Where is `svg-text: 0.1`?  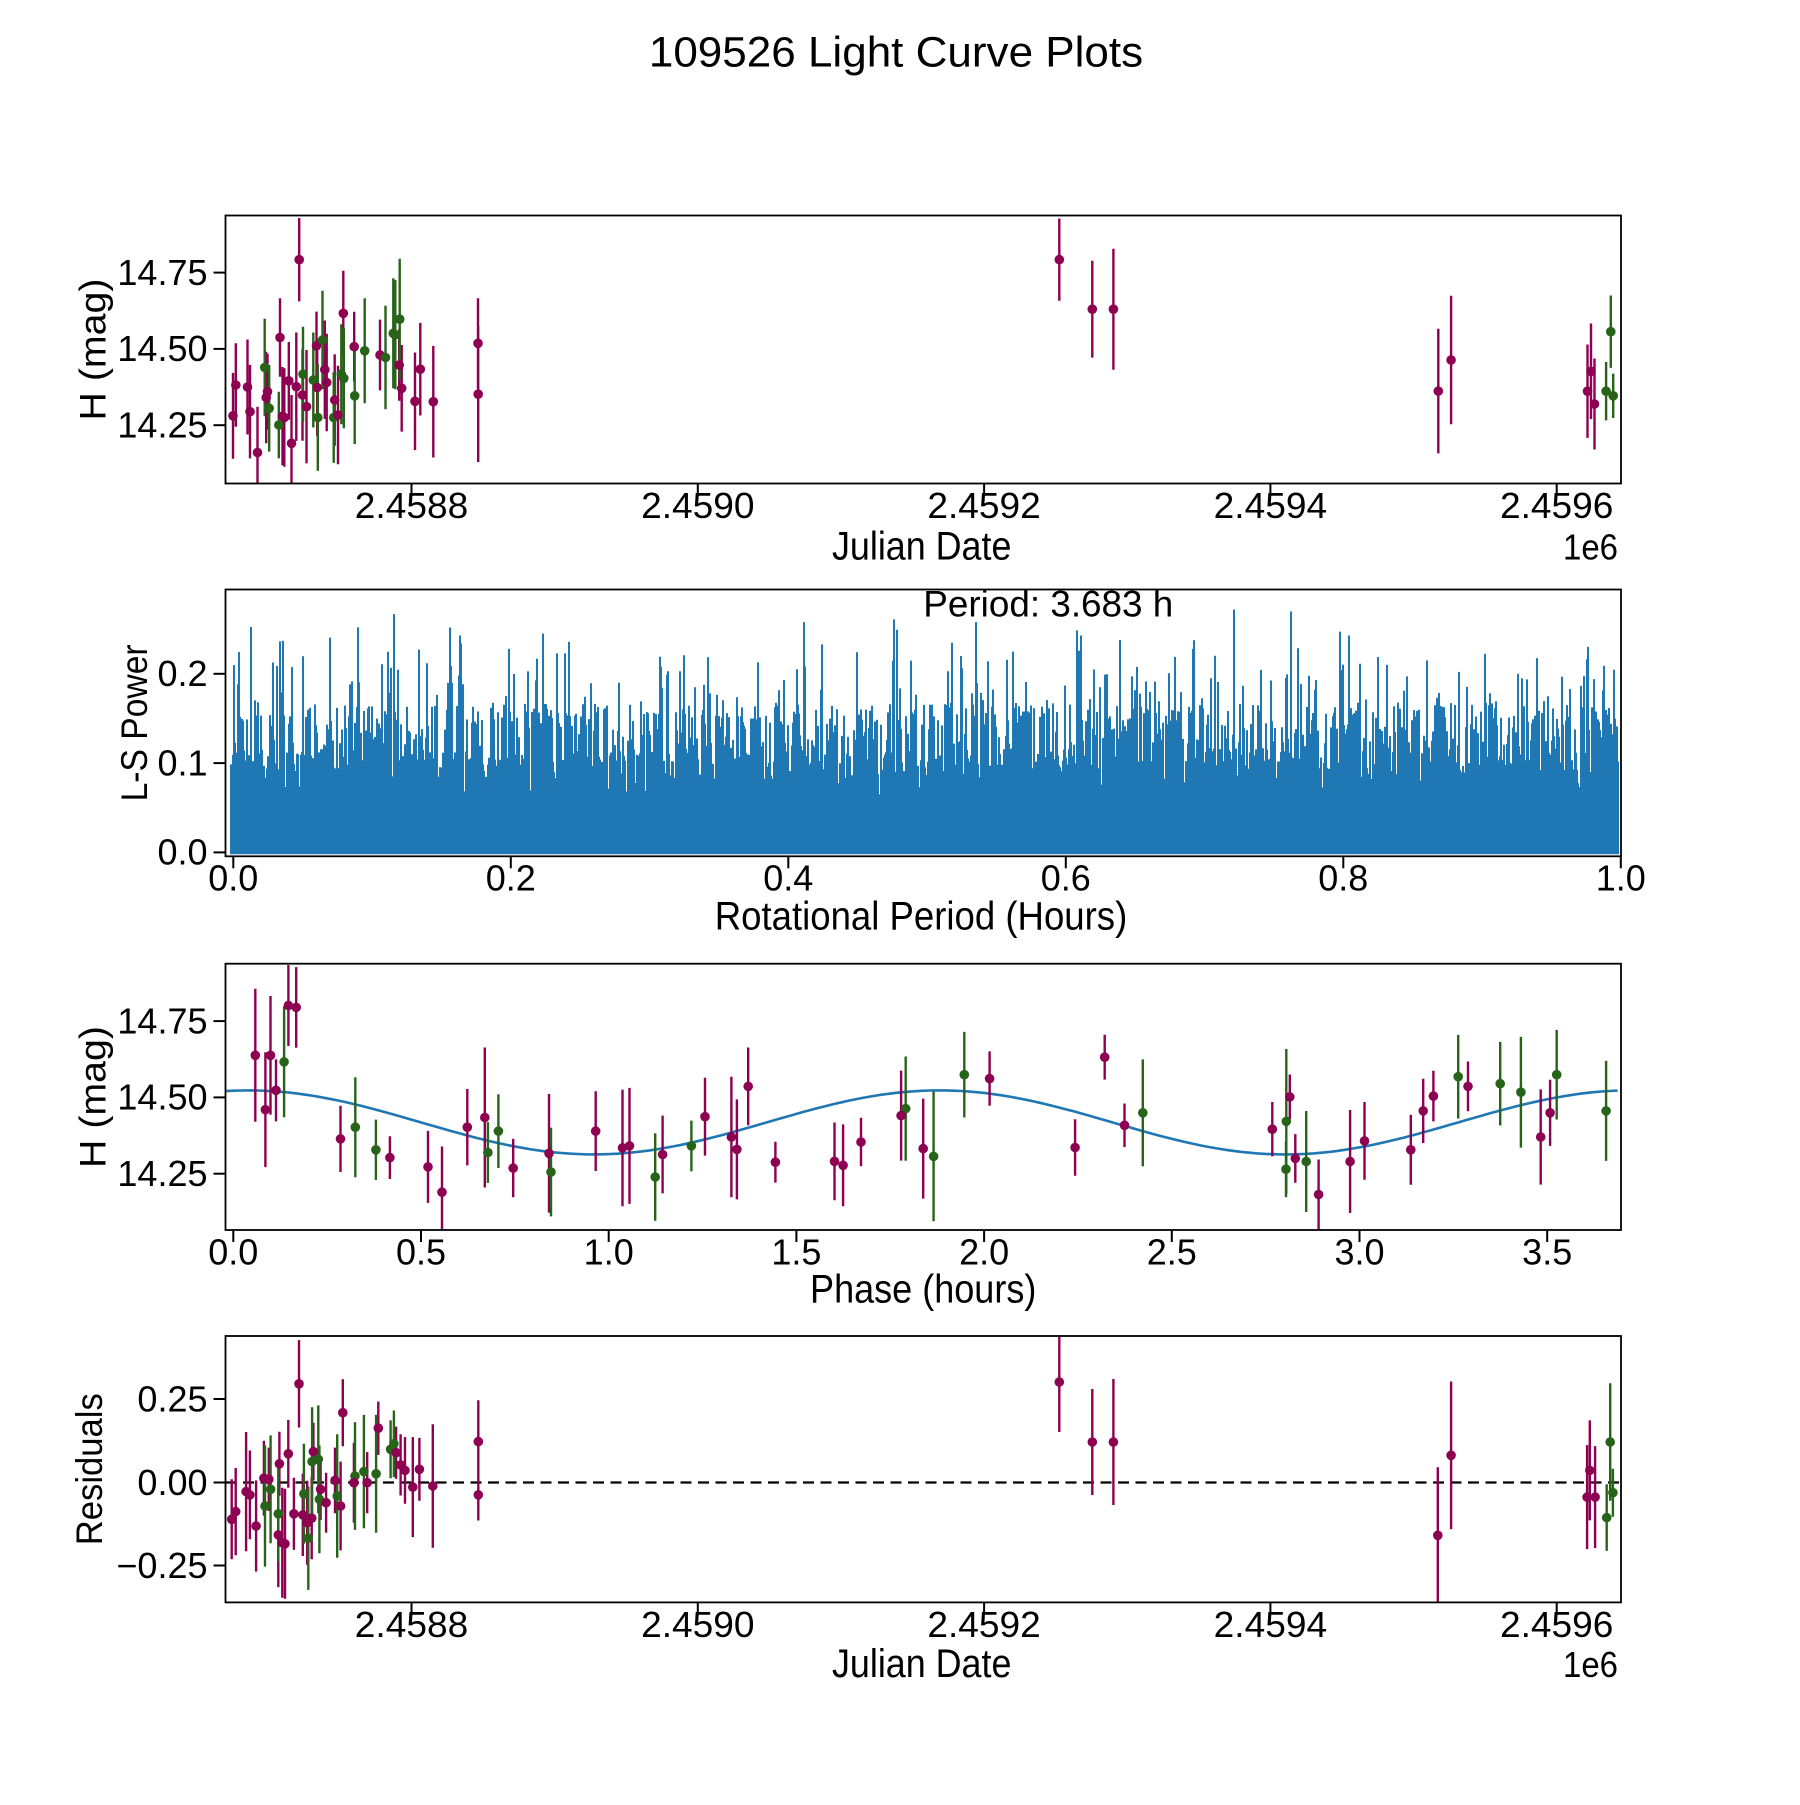 svg-text: 0.1 is located at coordinates (182, 762).